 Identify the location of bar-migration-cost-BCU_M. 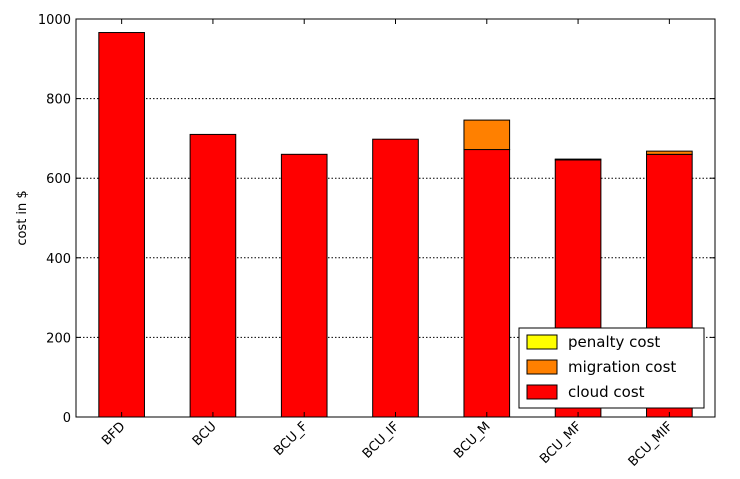
(487, 135).